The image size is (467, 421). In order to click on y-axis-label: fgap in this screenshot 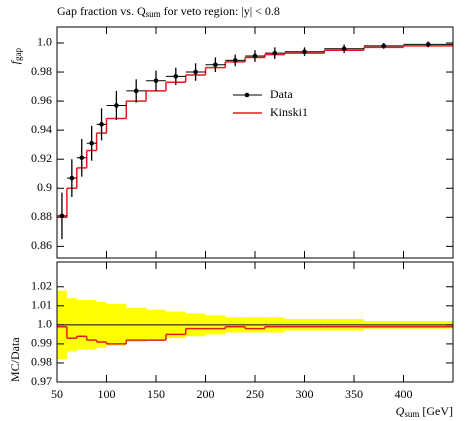, I will do `click(15, 56)`.